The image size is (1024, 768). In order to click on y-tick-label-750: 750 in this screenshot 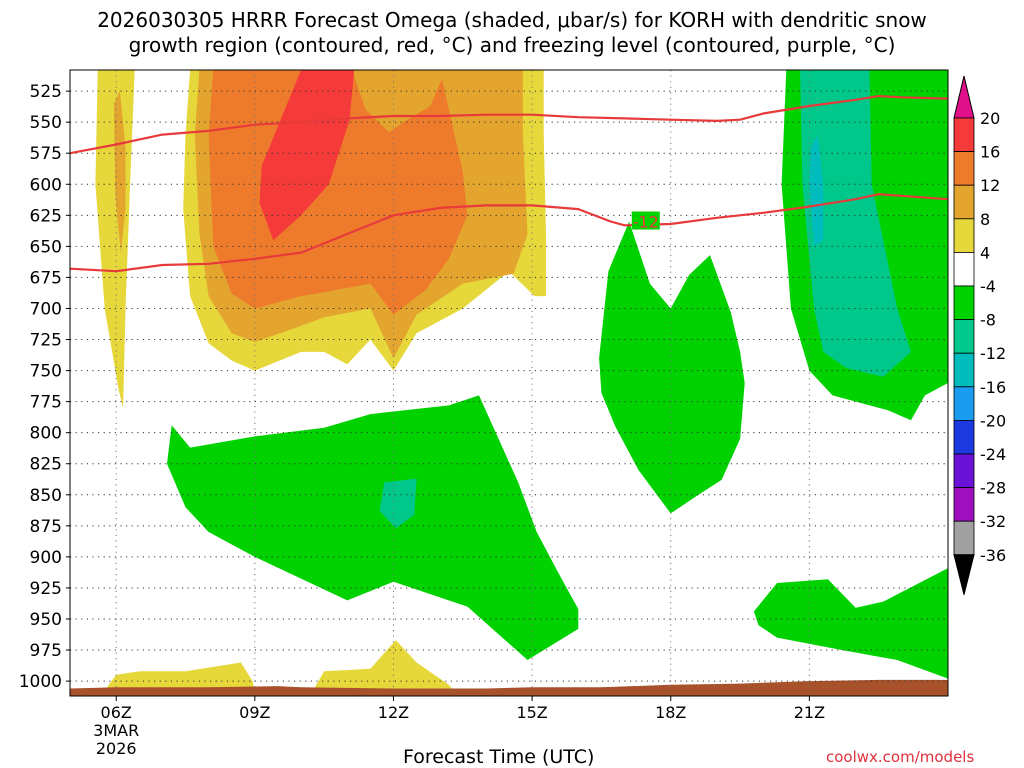, I will do `click(46, 372)`.